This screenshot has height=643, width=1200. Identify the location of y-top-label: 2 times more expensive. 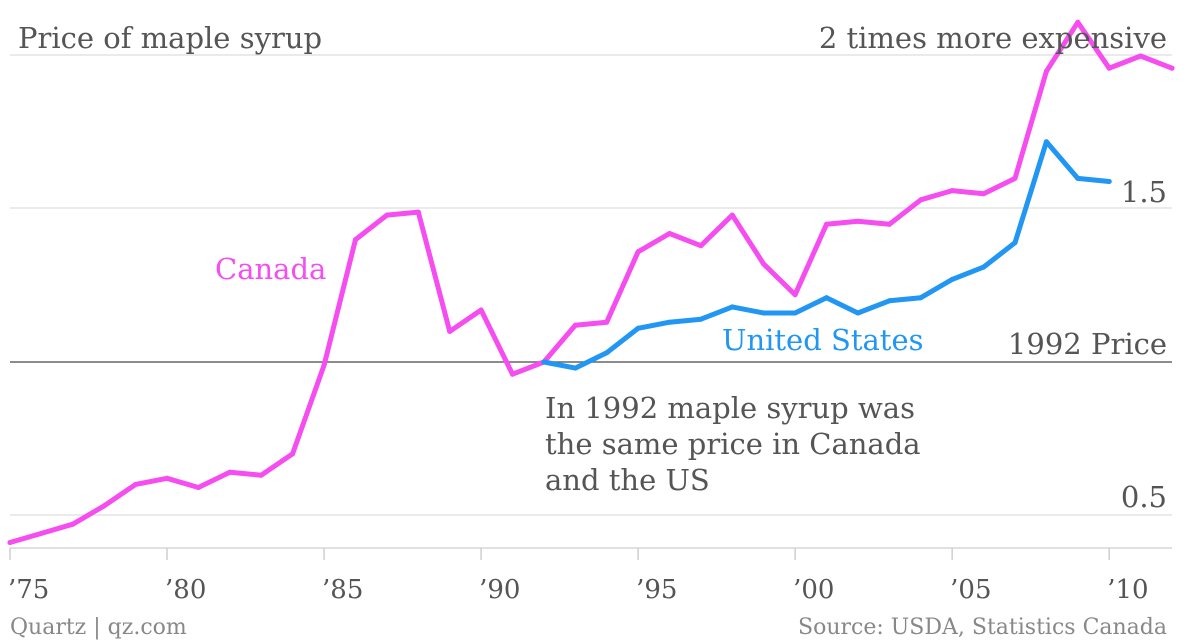
(993, 38).